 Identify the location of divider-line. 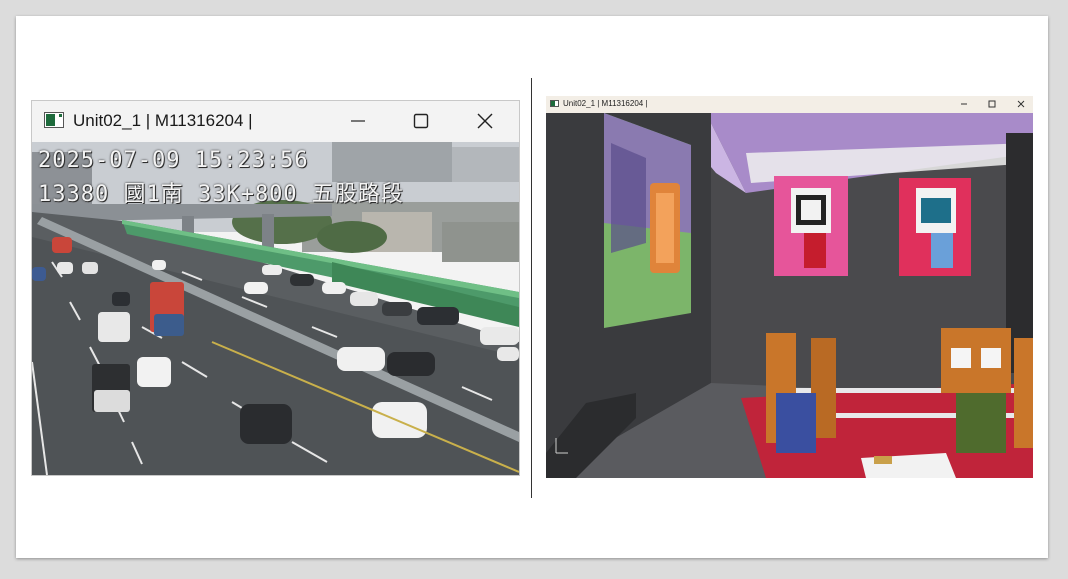
(531, 288).